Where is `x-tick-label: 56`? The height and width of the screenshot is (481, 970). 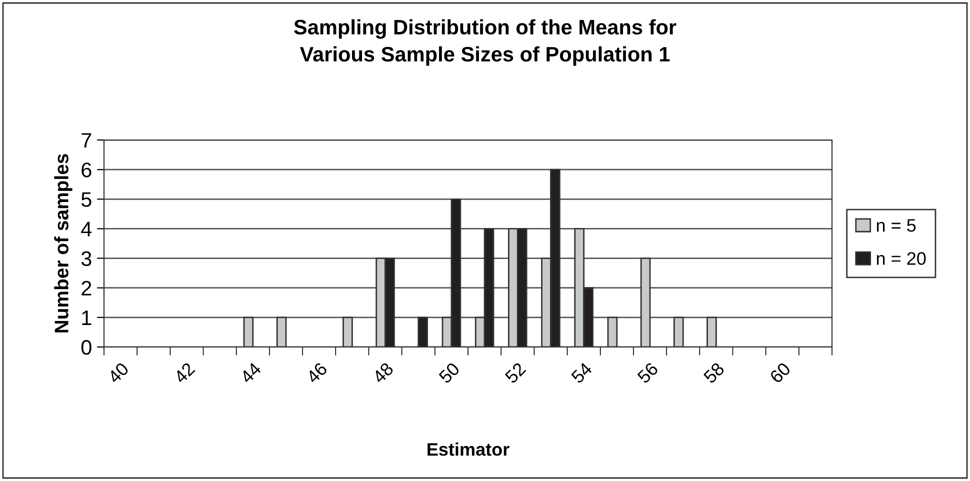
x-tick-label: 56 is located at coordinates (647, 373).